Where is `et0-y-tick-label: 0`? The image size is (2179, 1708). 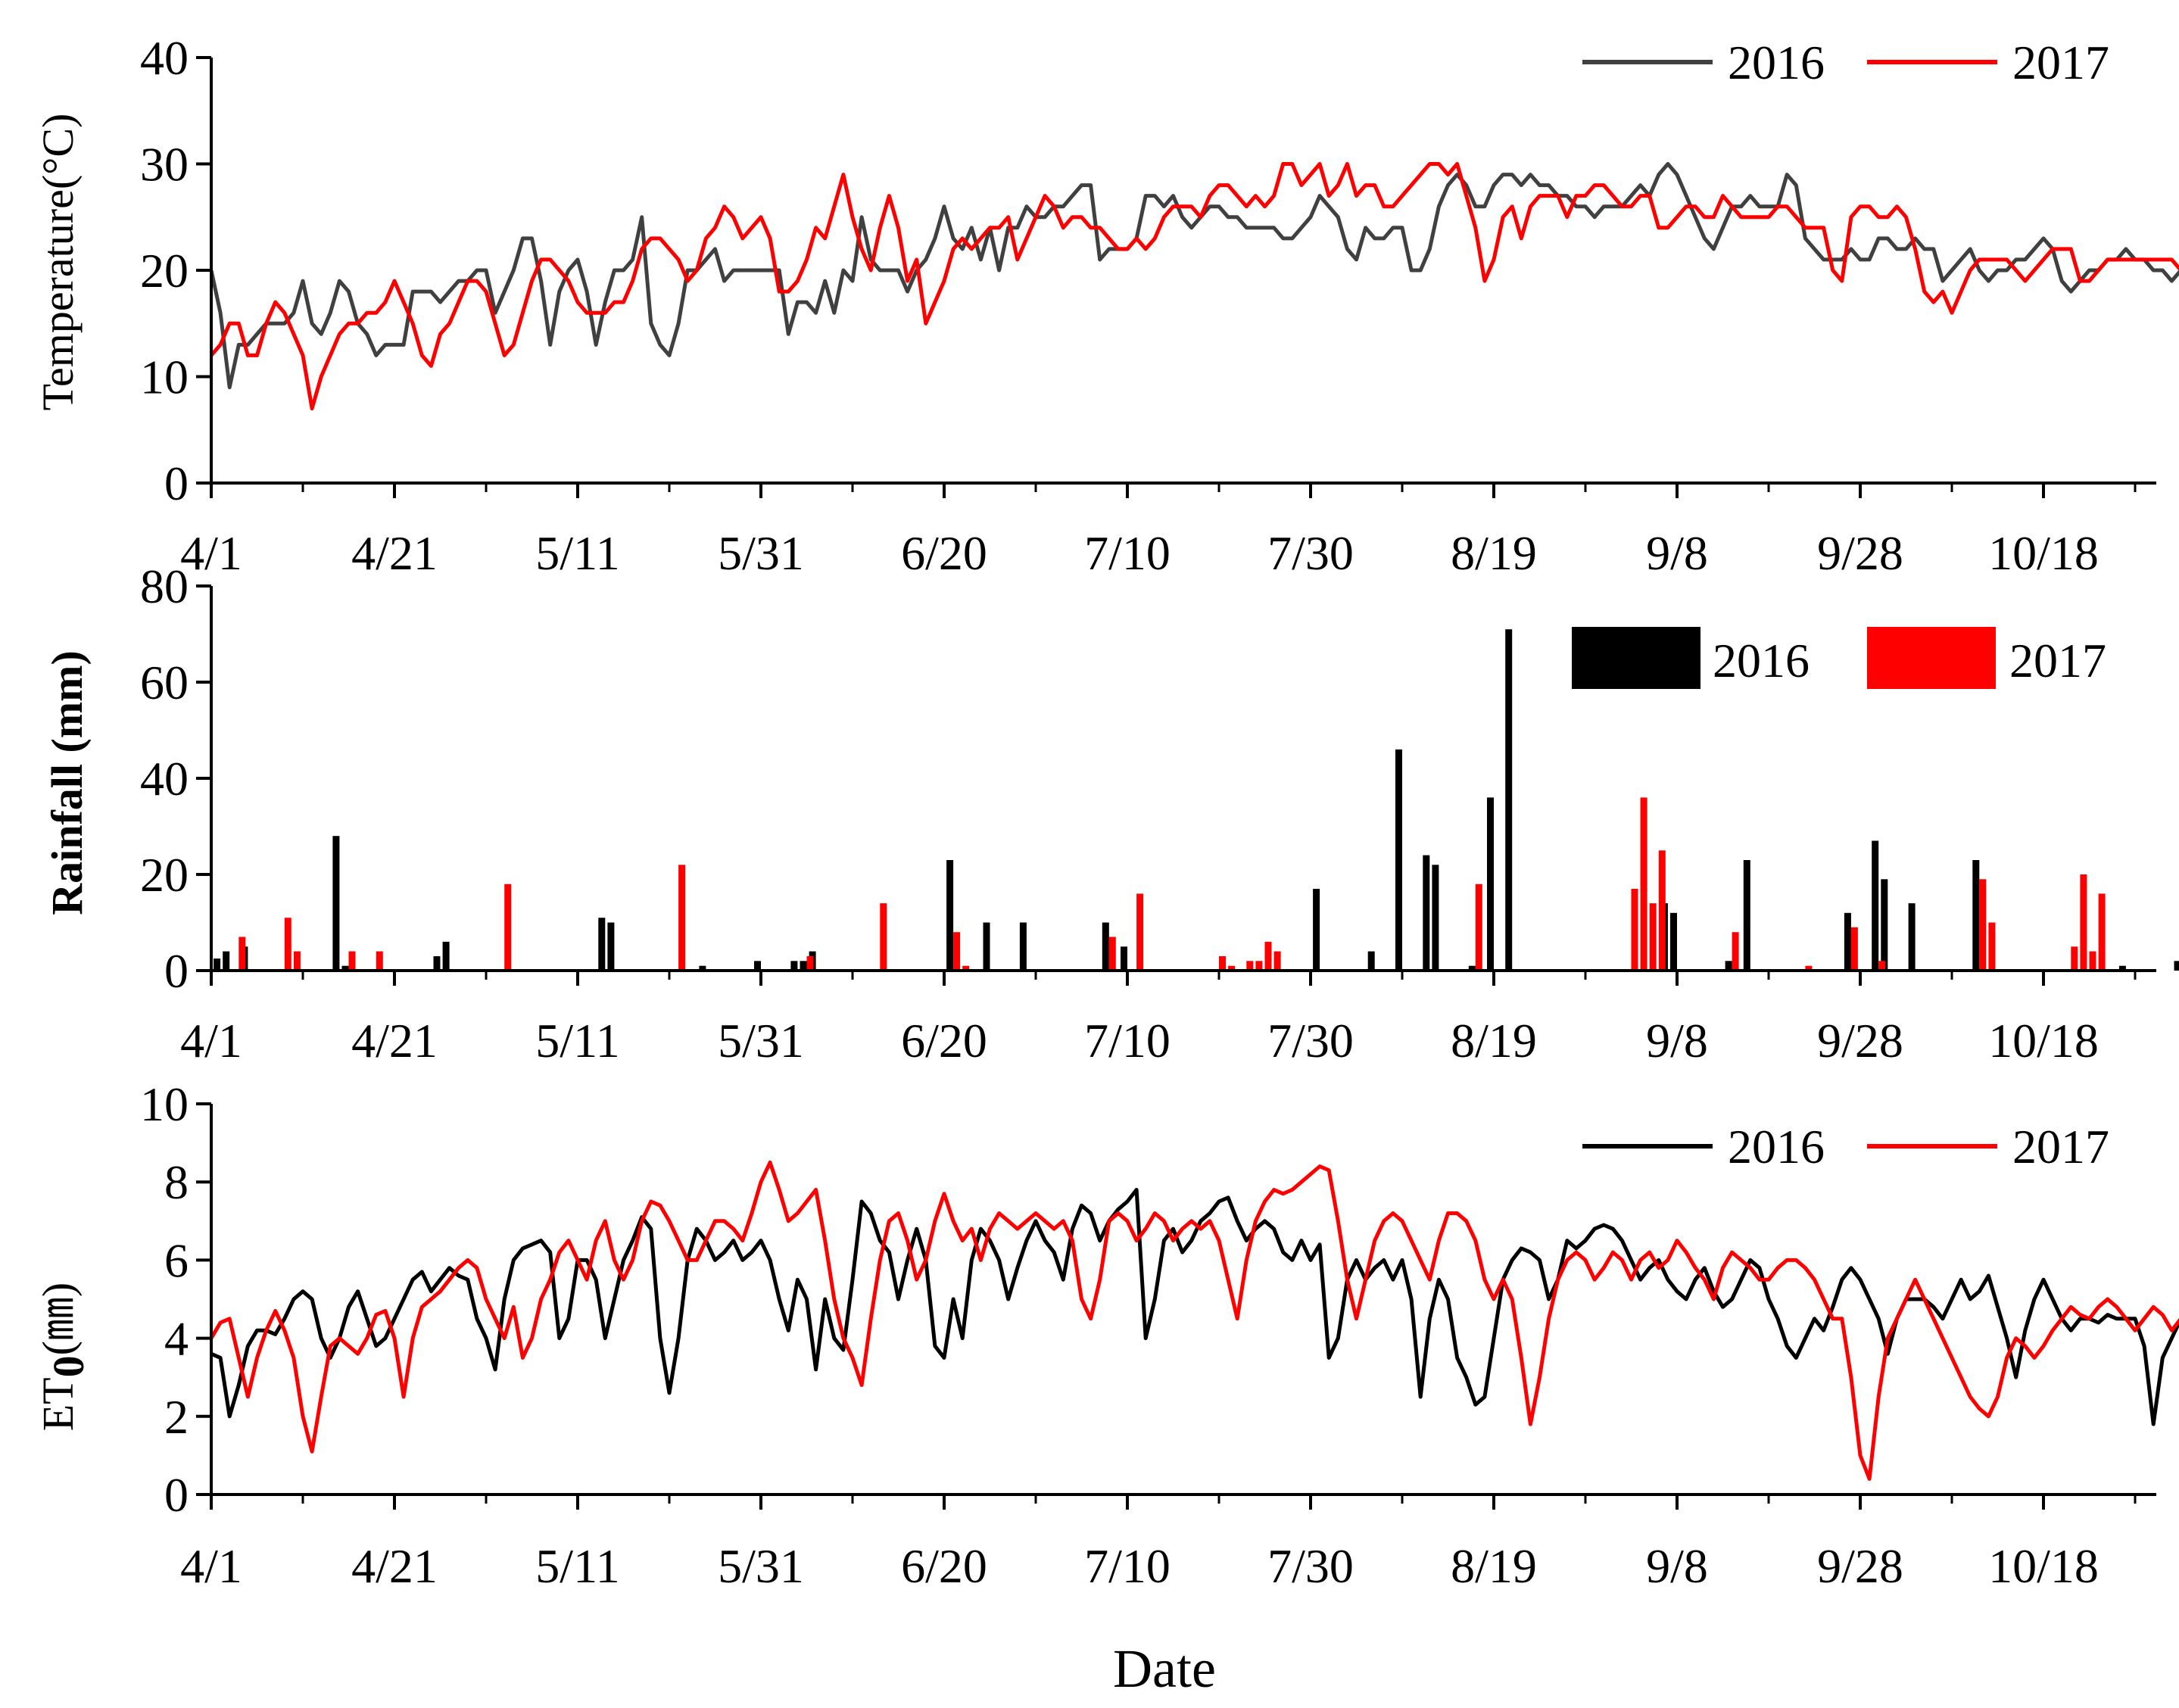 et0-y-tick-label: 0 is located at coordinates (176, 1495).